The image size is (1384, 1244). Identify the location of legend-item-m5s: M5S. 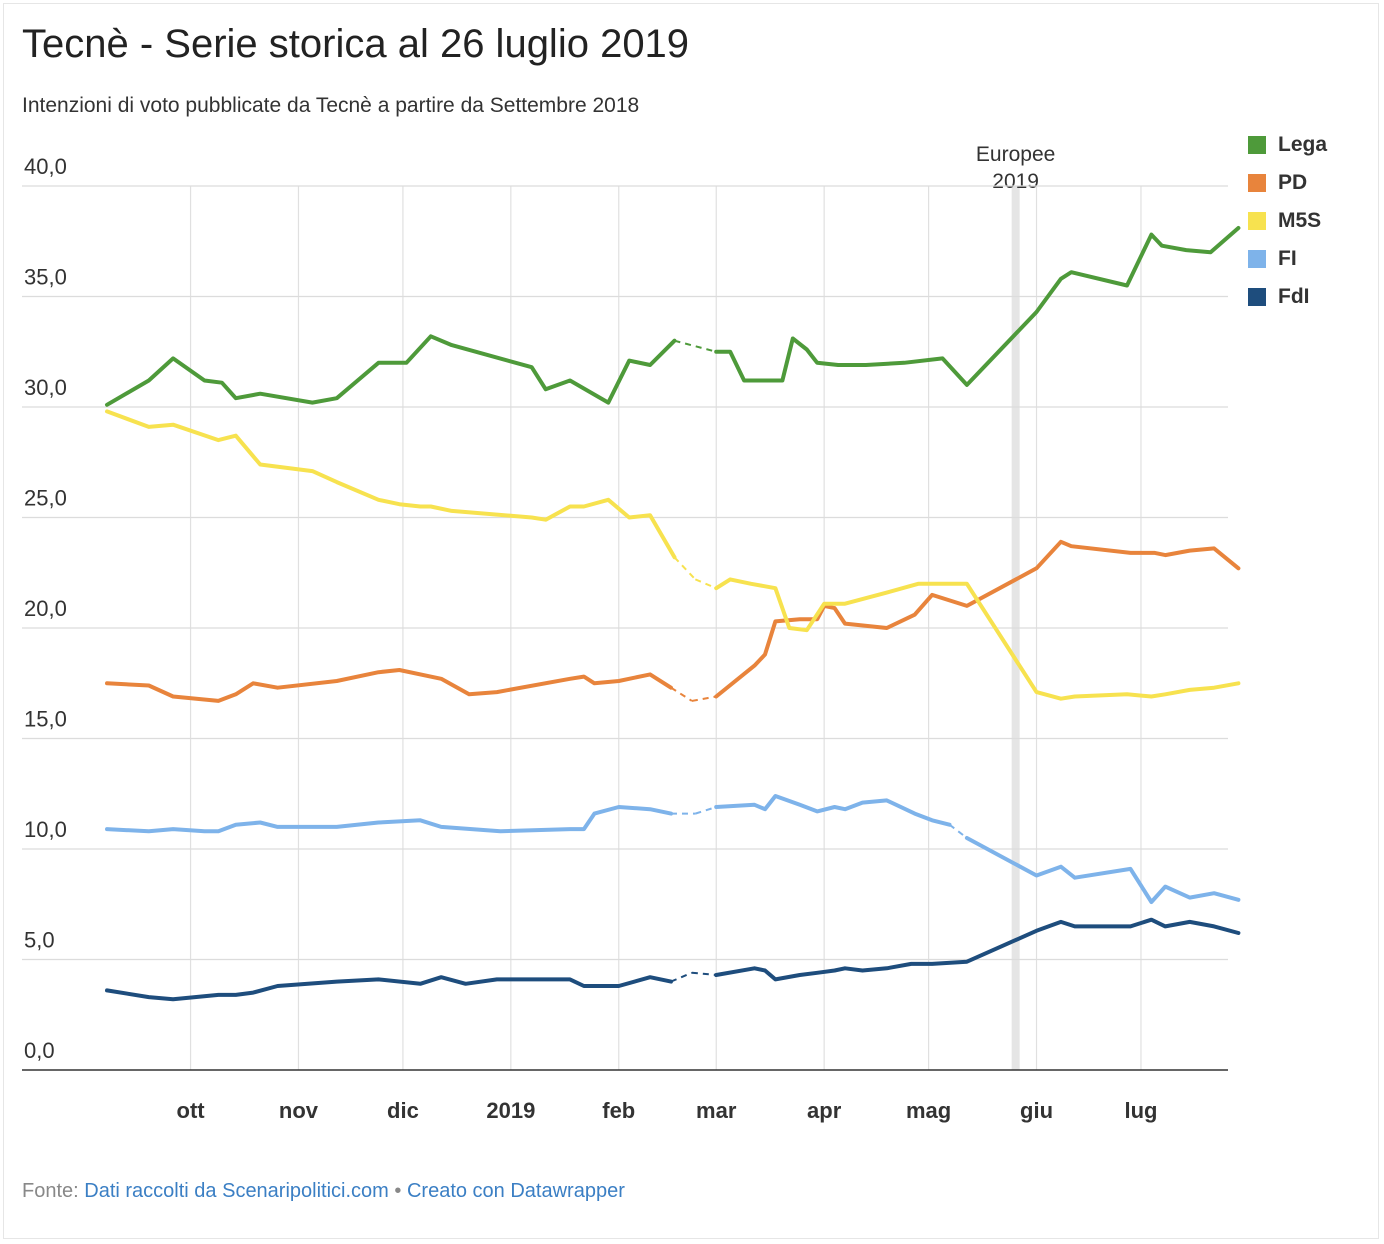
(1287, 221).